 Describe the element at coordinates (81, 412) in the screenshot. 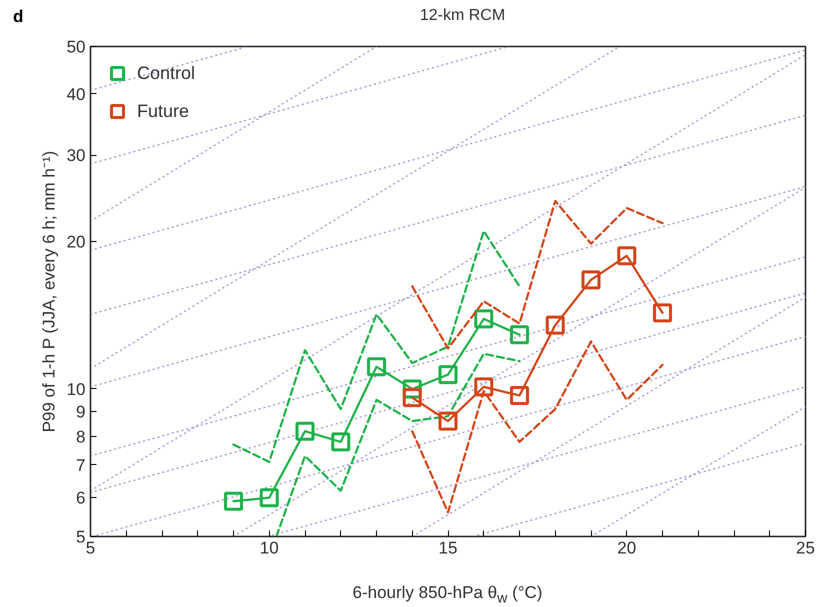

I see `y-tick-label: 9` at that location.